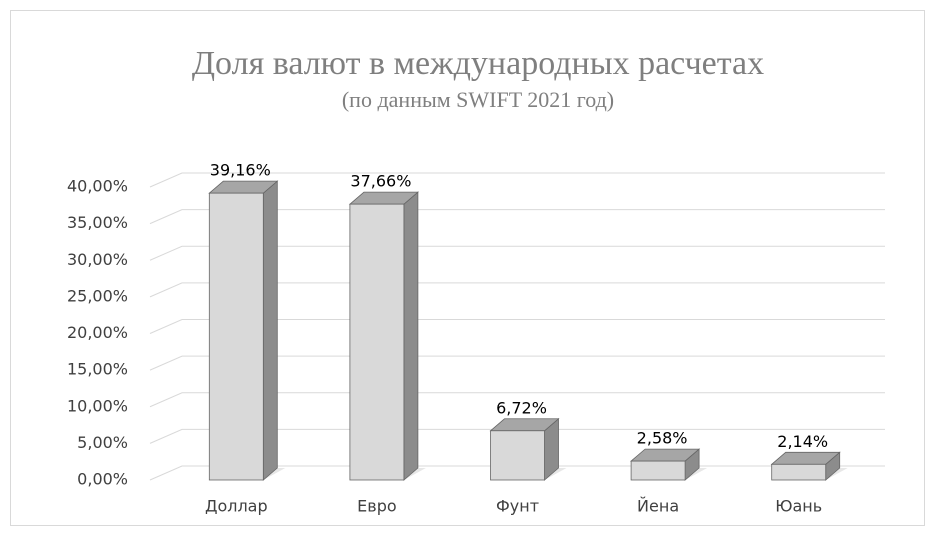 Image resolution: width=935 pixels, height=536 pixels. I want to click on x-tick-label: Йена, so click(658, 506).